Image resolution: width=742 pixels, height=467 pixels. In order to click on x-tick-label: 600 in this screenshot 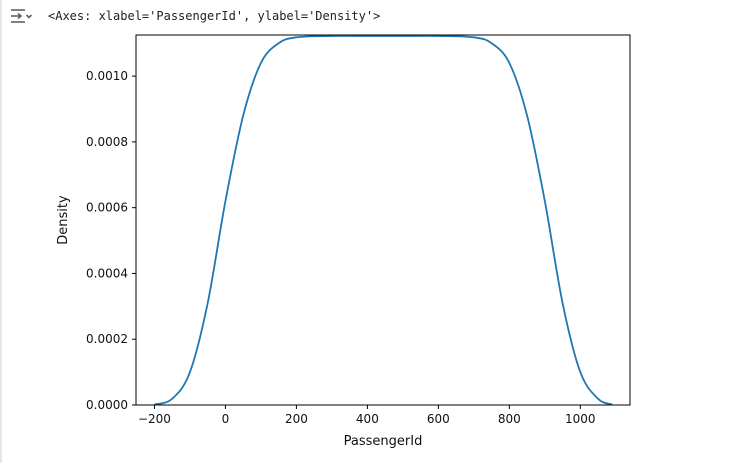, I will do `click(438, 419)`.